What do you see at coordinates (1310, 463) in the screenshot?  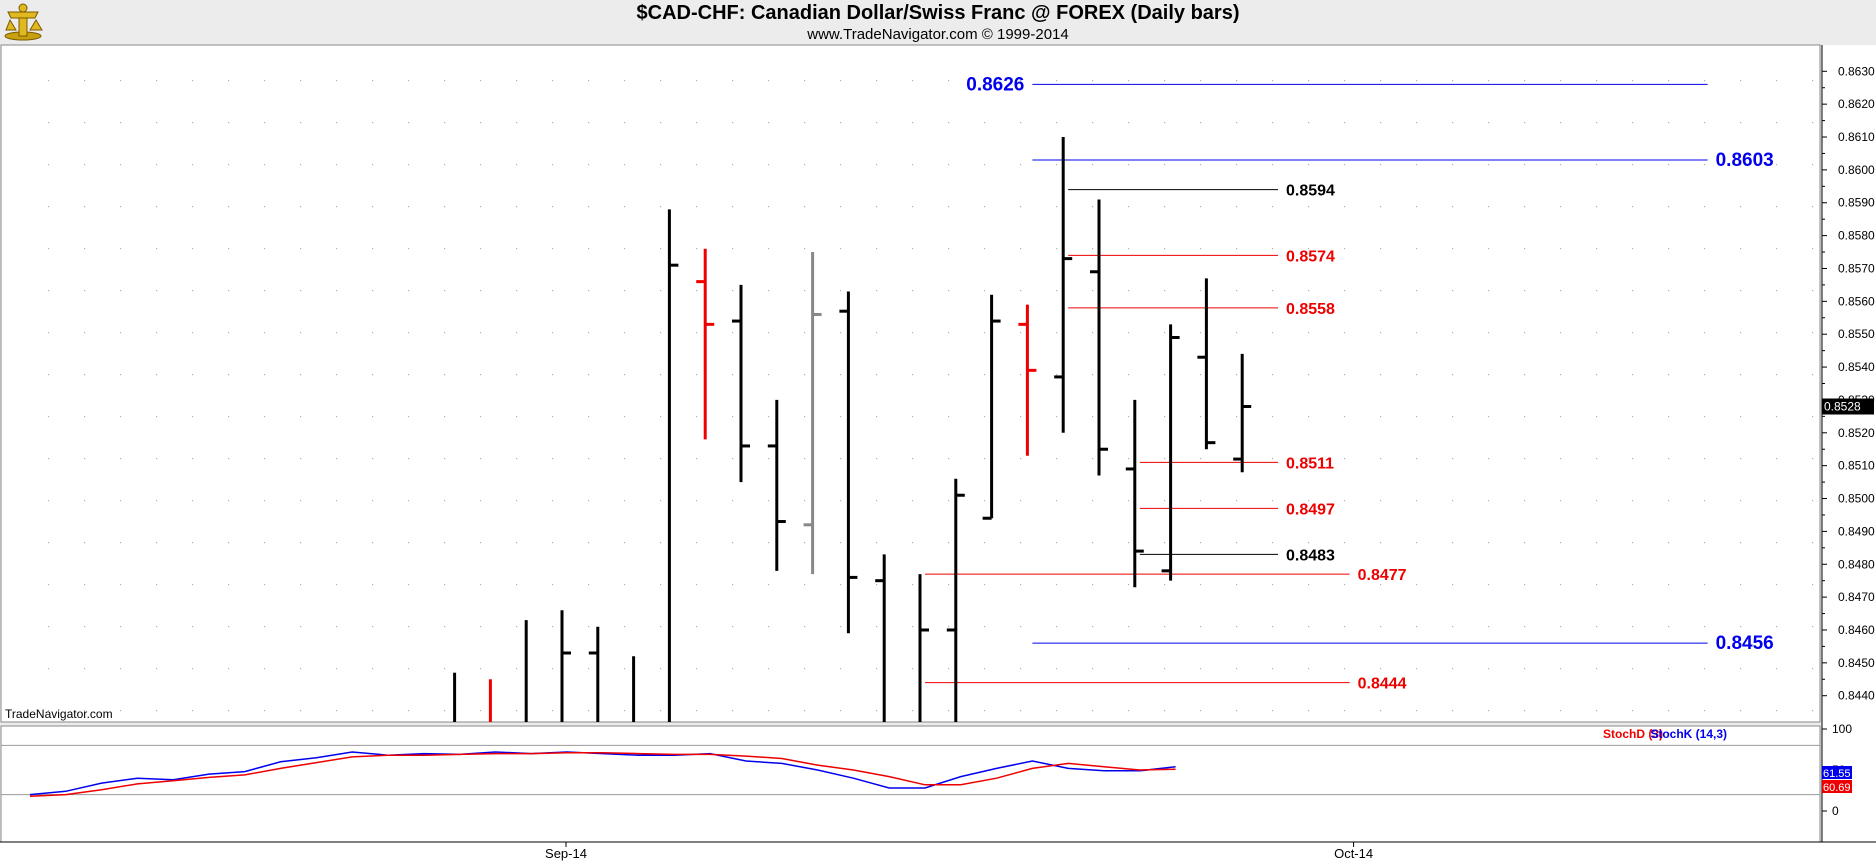 I see `level-label: 0.8511` at bounding box center [1310, 463].